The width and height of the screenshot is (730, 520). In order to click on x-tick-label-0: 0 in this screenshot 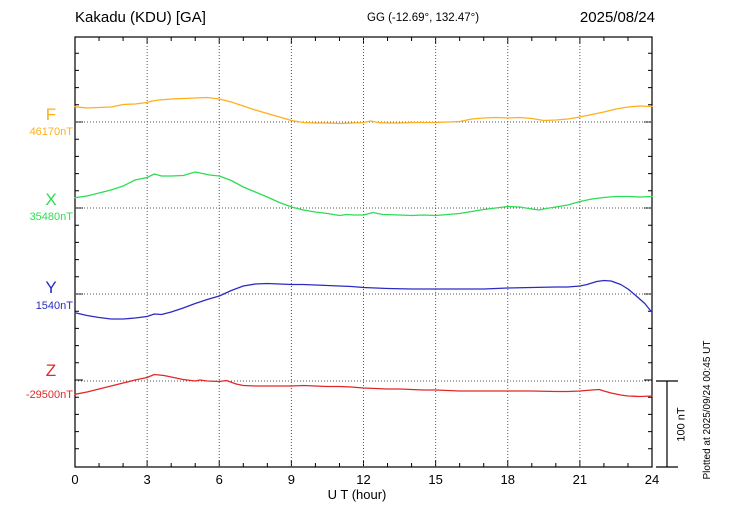, I will do `click(74, 479)`.